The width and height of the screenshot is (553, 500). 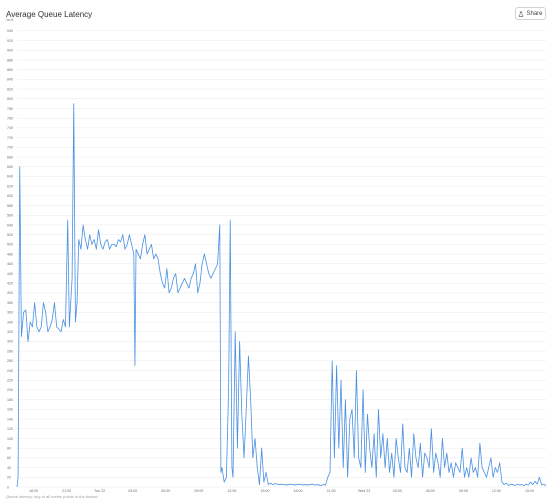 What do you see at coordinates (10, 361) in the screenshot?
I see `y-tick-label: 260` at bounding box center [10, 361].